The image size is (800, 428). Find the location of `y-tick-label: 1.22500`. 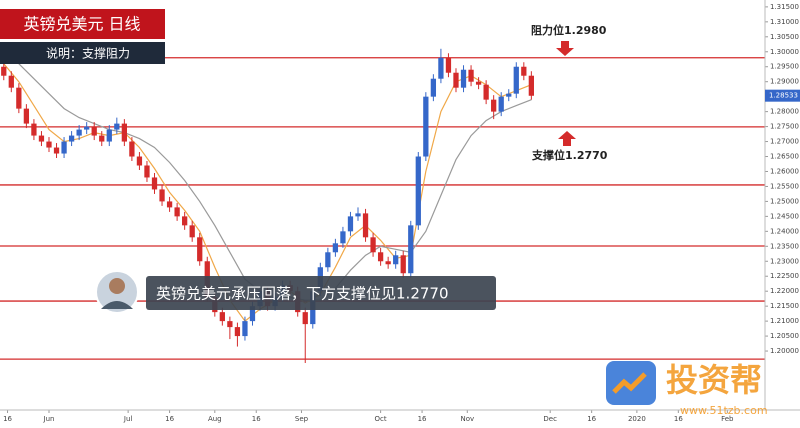

y-tick-label: 1.22500 is located at coordinates (784, 276).